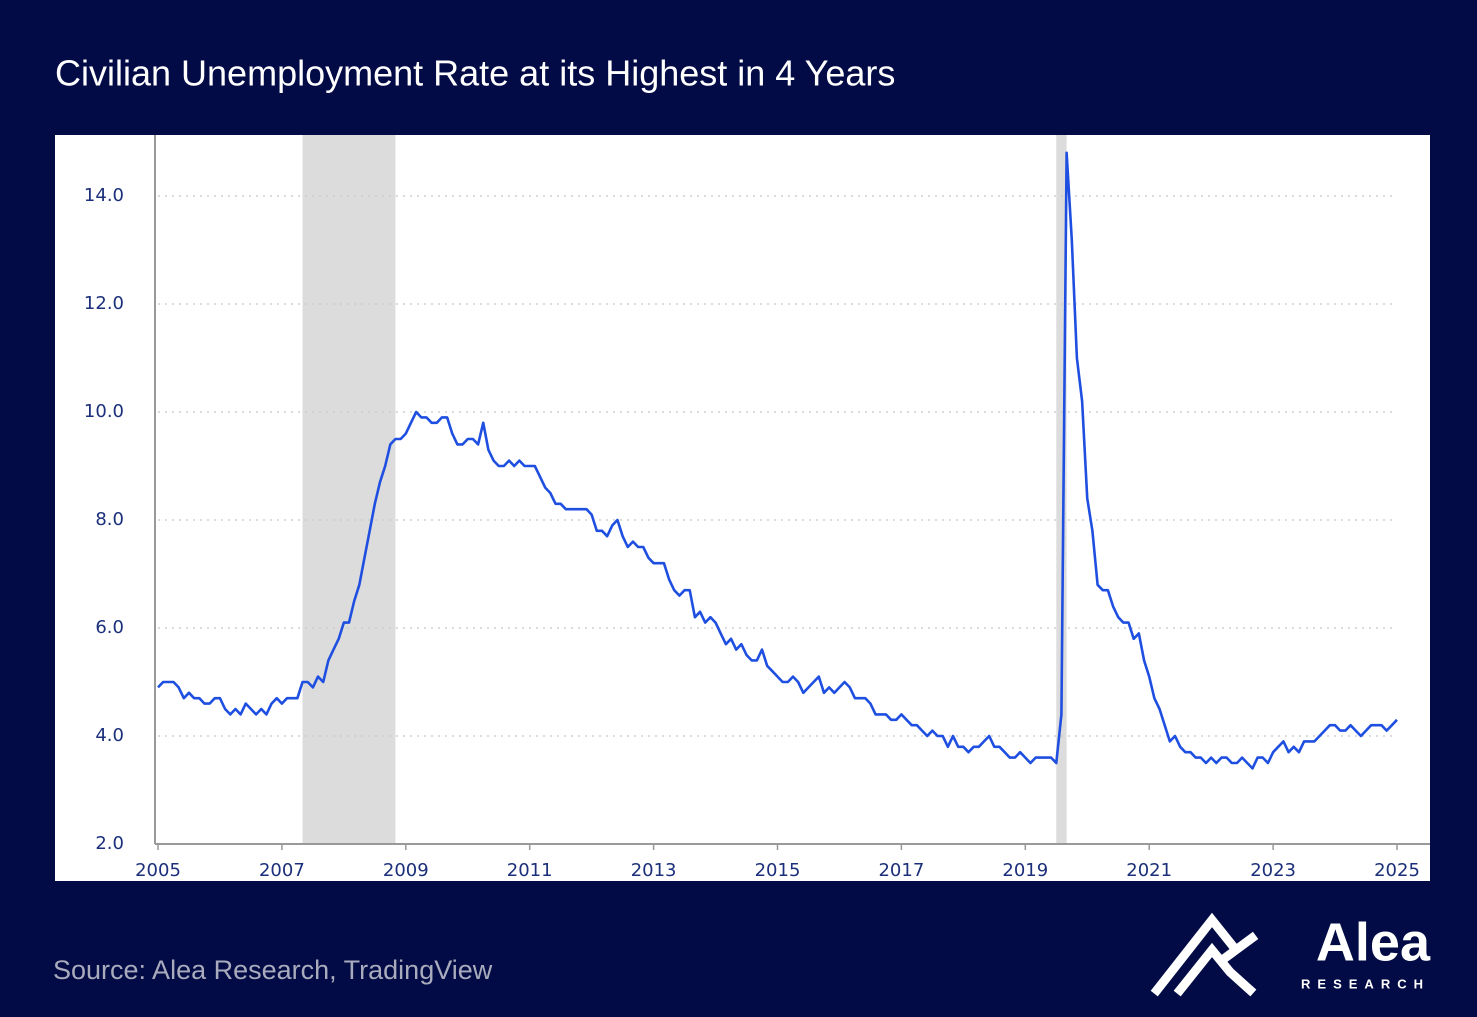 The height and width of the screenshot is (1017, 1477). Describe the element at coordinates (109, 843) in the screenshot. I see `y-tick-label: 2.0` at that location.